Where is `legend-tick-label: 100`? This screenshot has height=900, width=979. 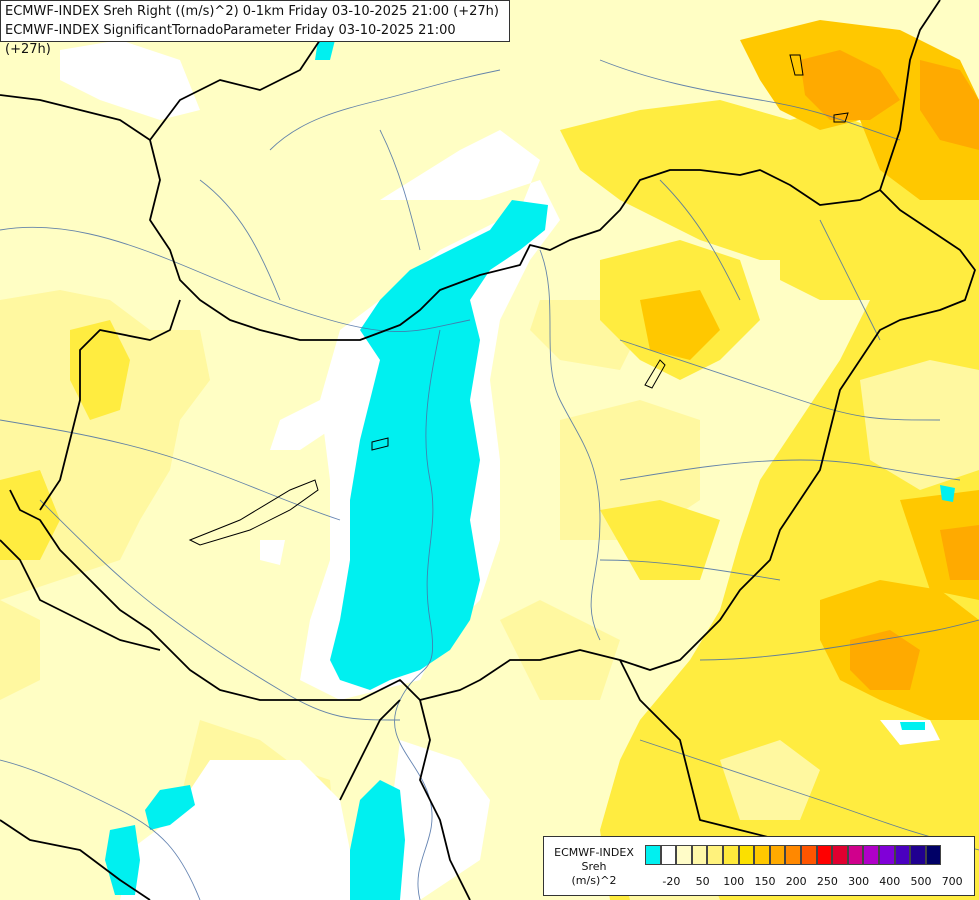 legend-tick-label: 100 is located at coordinates (734, 881).